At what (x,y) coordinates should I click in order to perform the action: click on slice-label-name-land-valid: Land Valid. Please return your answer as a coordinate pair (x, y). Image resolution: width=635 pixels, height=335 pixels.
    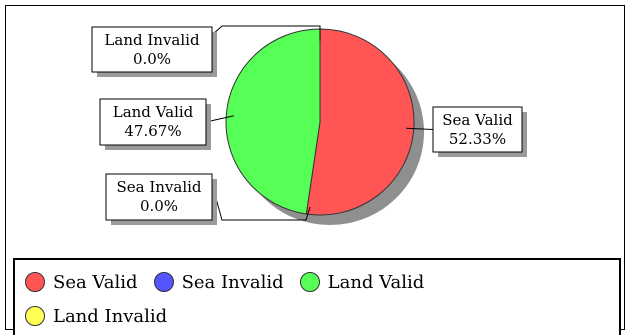
    Looking at the image, I should click on (153, 112).